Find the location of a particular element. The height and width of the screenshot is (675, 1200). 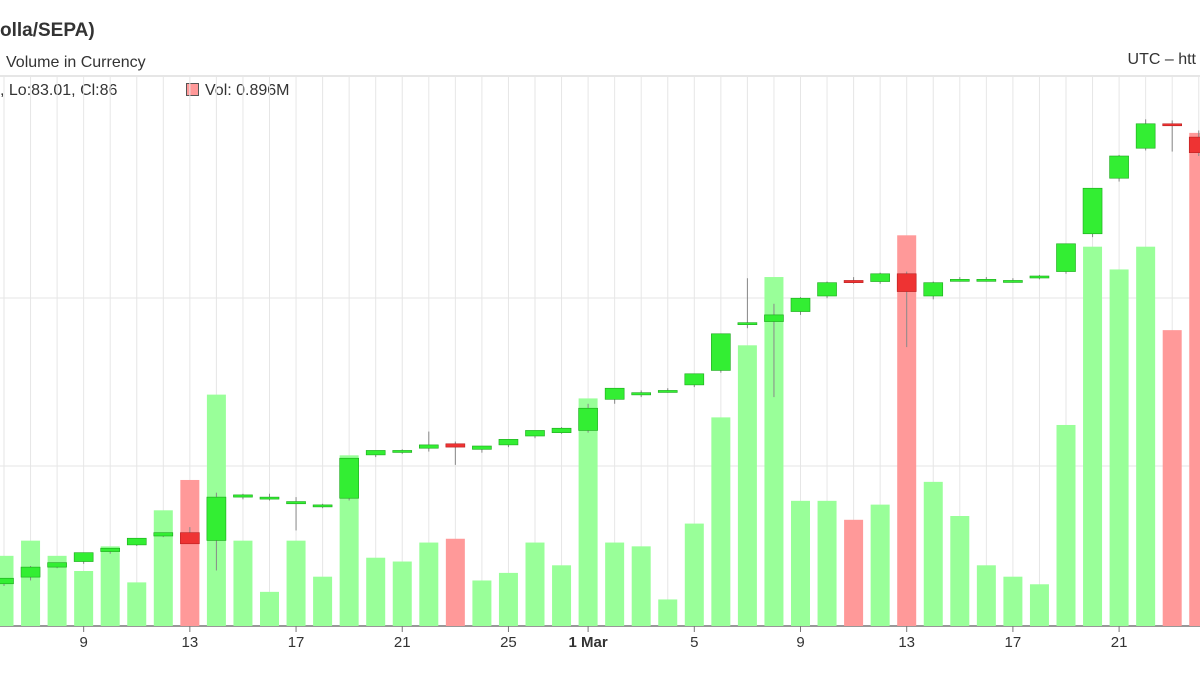

volume-legend: Vol: 0.896M is located at coordinates (238, 91).